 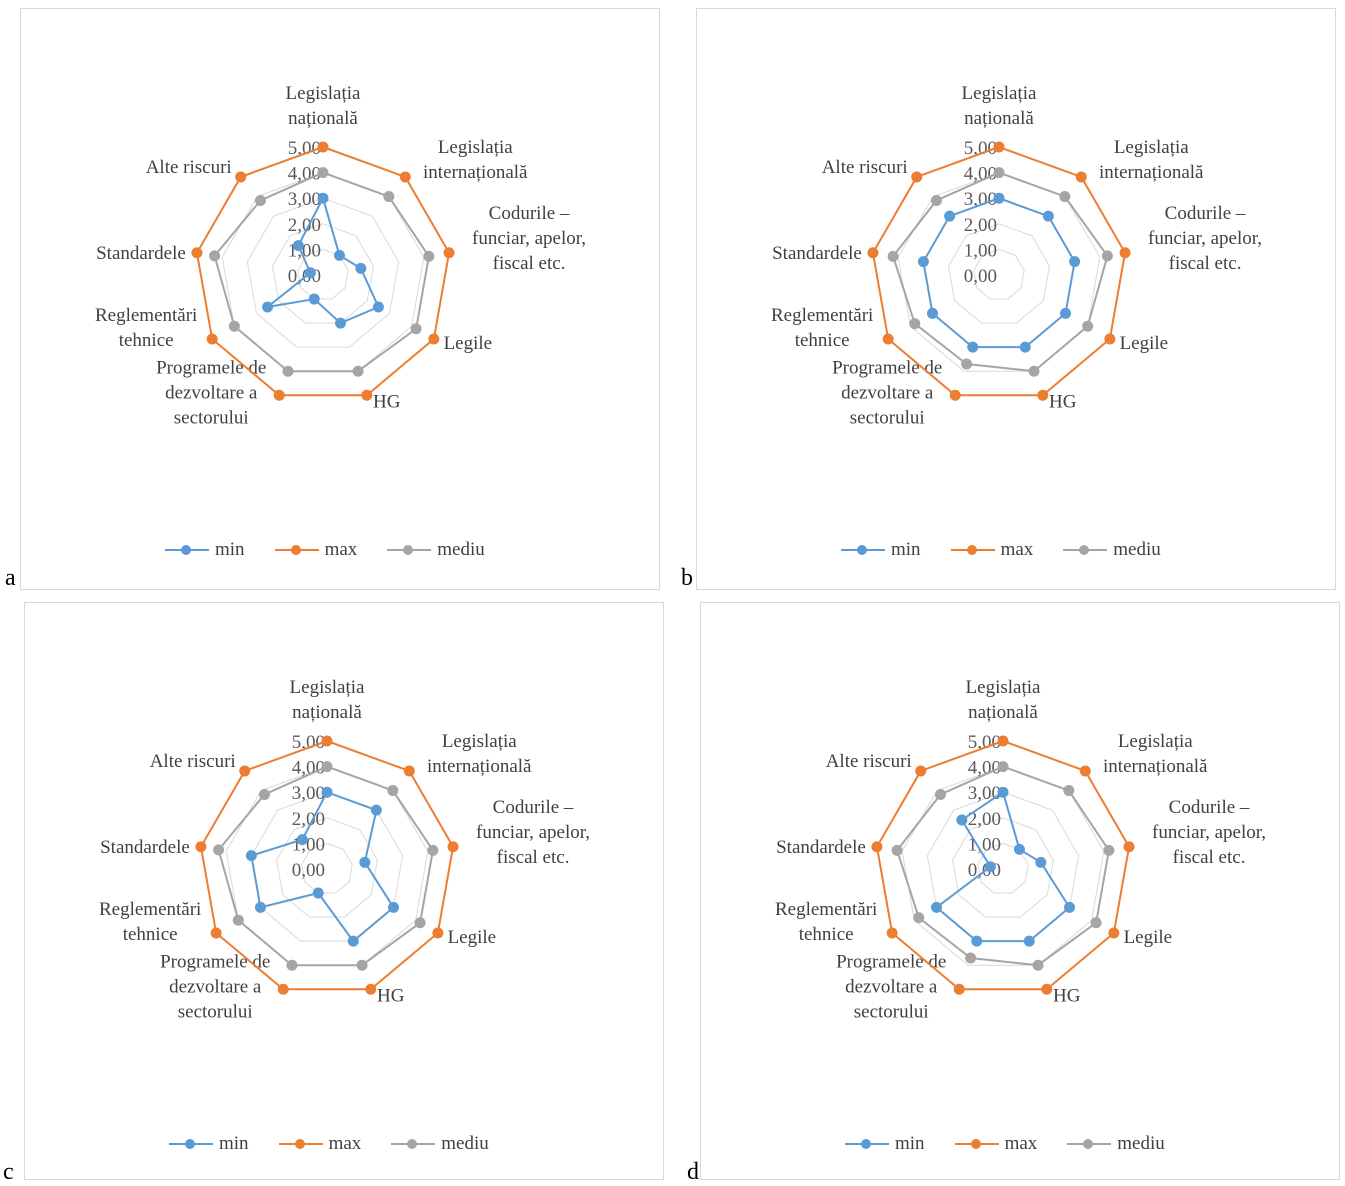 What do you see at coordinates (146, 328) in the screenshot?
I see `category-label: Reglementări tehnice` at bounding box center [146, 328].